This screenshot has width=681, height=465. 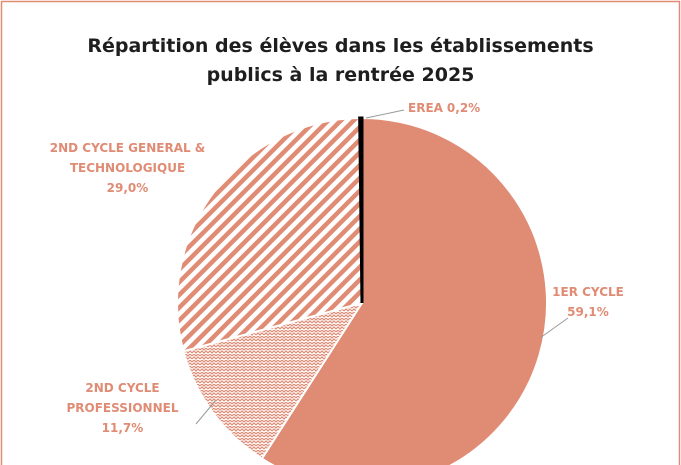 I want to click on category-label: EREA, so click(x=425, y=108).